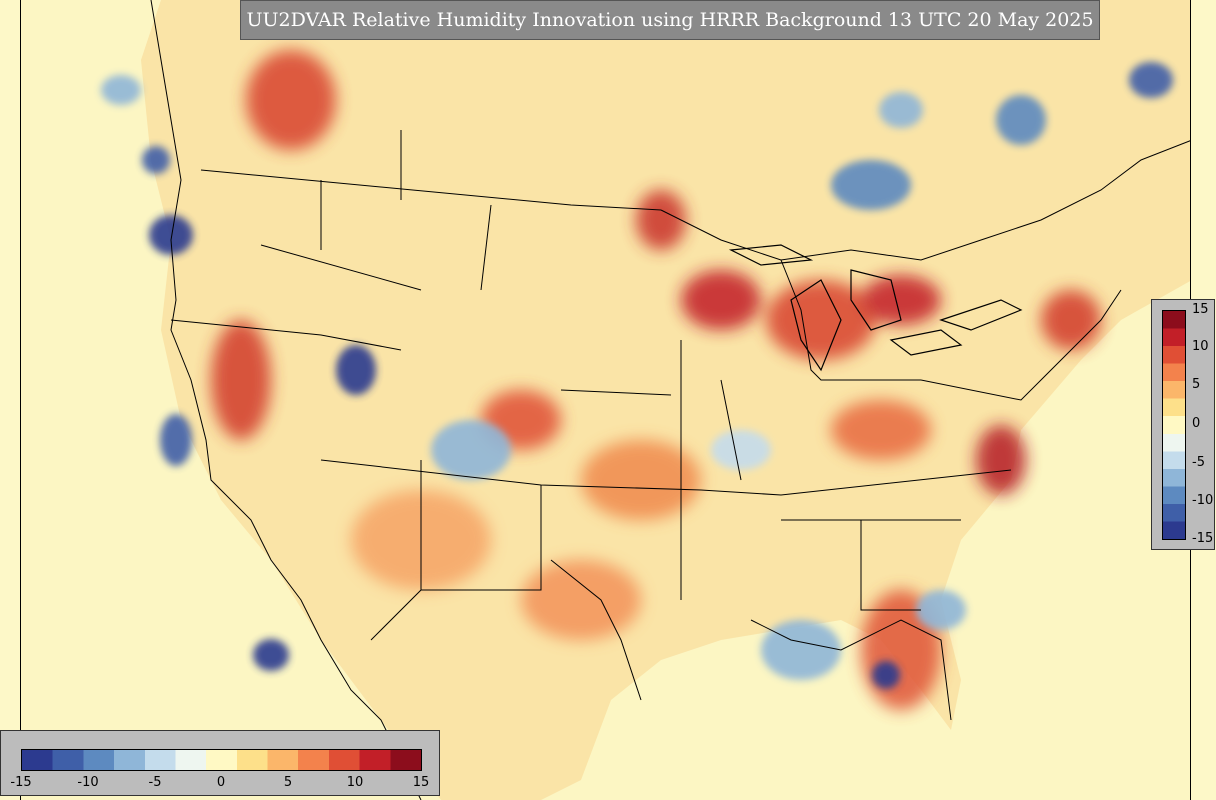 This screenshot has width=1216, height=800. What do you see at coordinates (221, 782) in the screenshot?
I see `colorbar-bottom-tick: 0` at bounding box center [221, 782].